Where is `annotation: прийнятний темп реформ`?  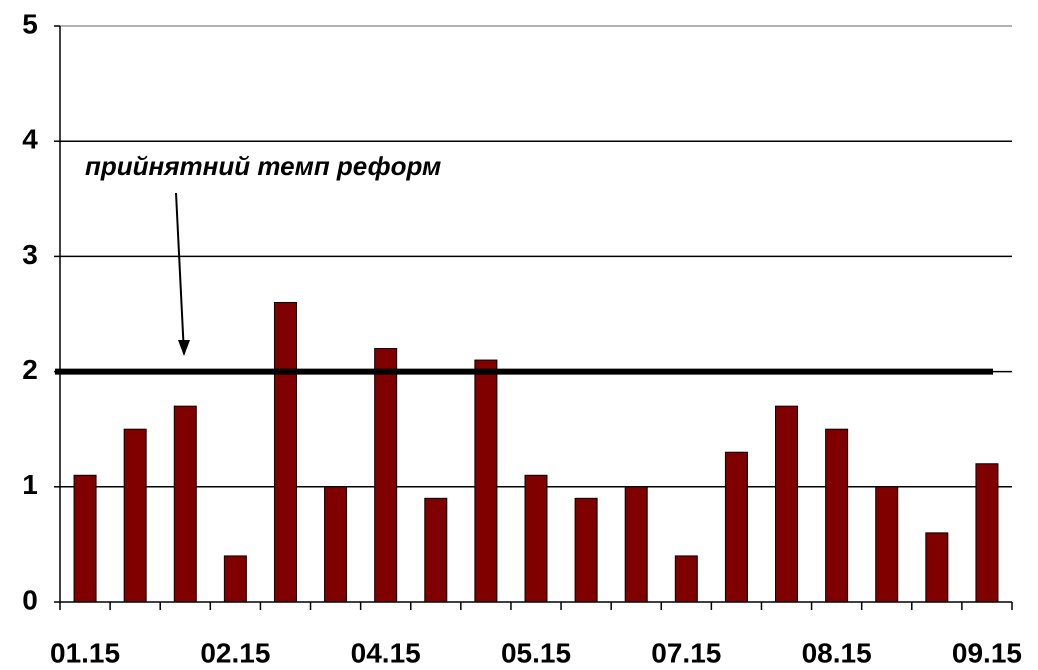
annotation: прийнятний темп реформ is located at coordinates (263, 166).